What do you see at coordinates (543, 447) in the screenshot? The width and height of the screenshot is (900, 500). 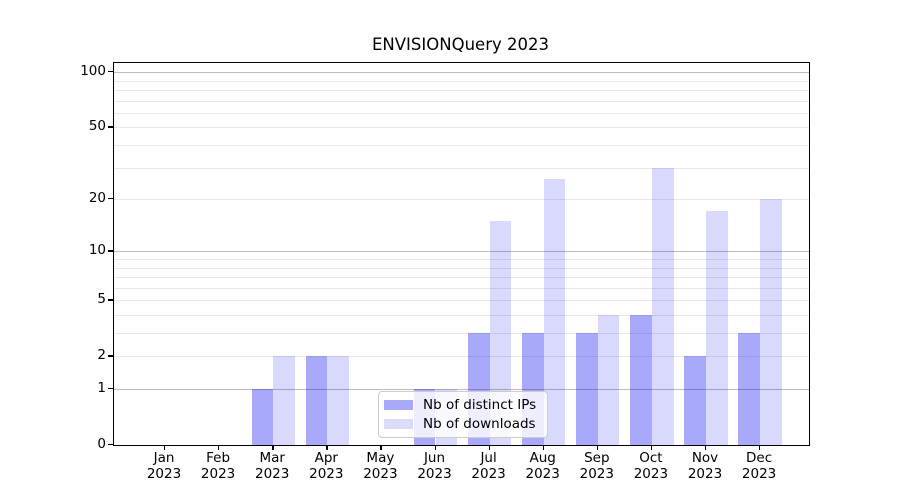 I see `x-tick-mark-aug` at bounding box center [543, 447].